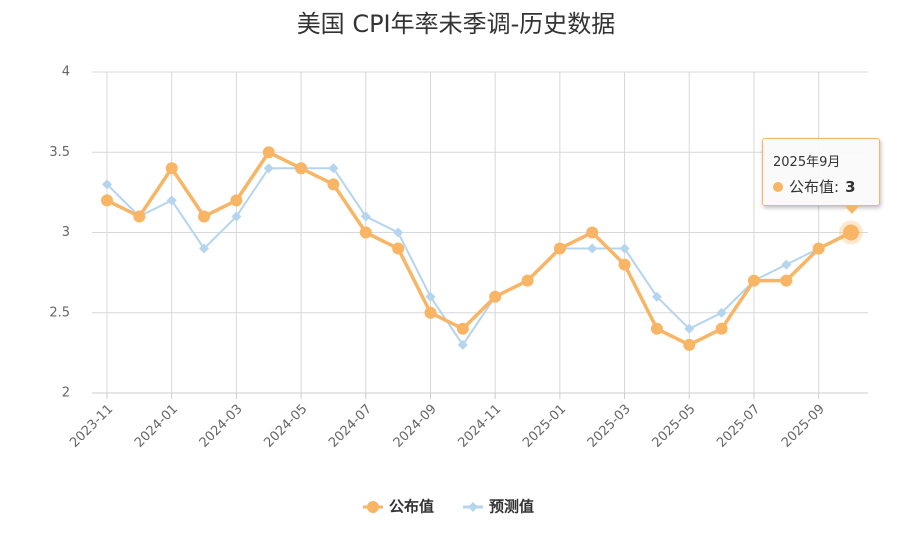  Describe the element at coordinates (544, 426) in the screenshot. I see `x-tick-label: 2025-01` at that location.